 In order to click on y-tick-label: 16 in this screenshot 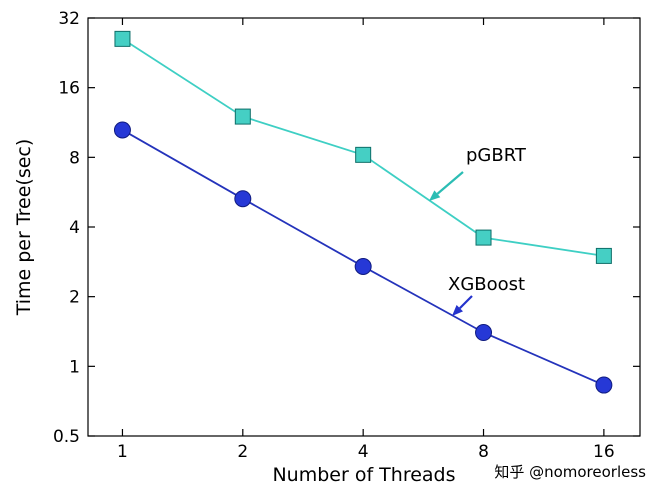, I will do `click(69, 89)`.